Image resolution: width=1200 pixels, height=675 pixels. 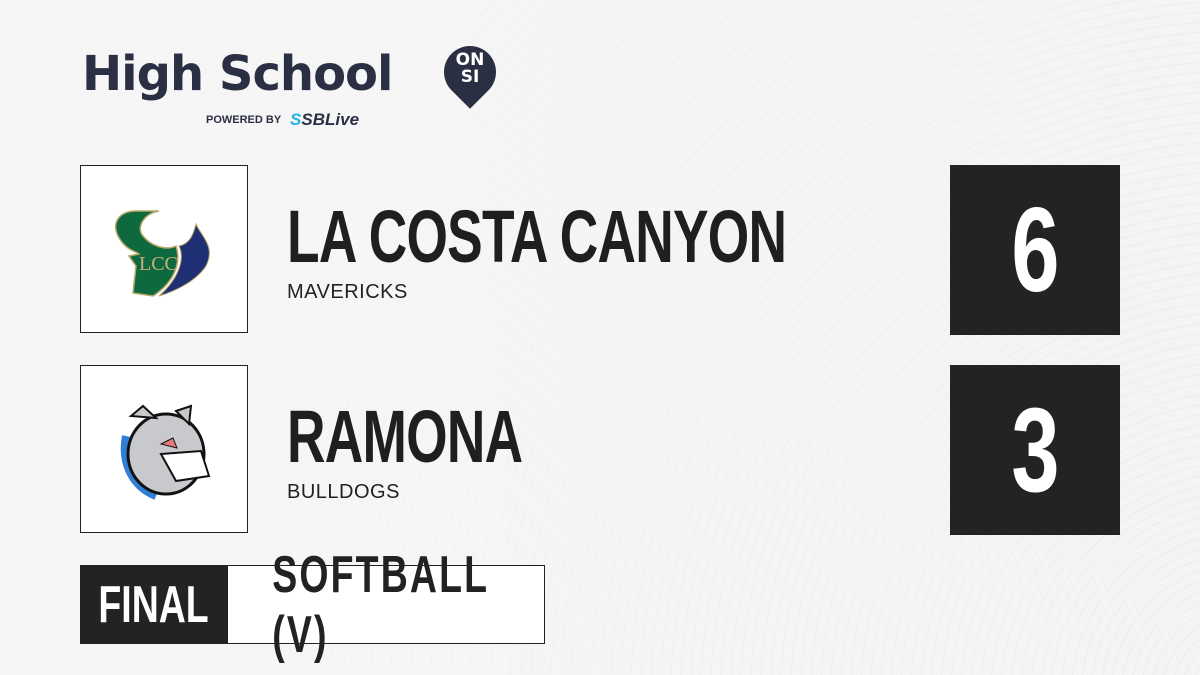 What do you see at coordinates (237, 74) in the screenshot?
I see `brand-title: High School` at bounding box center [237, 74].